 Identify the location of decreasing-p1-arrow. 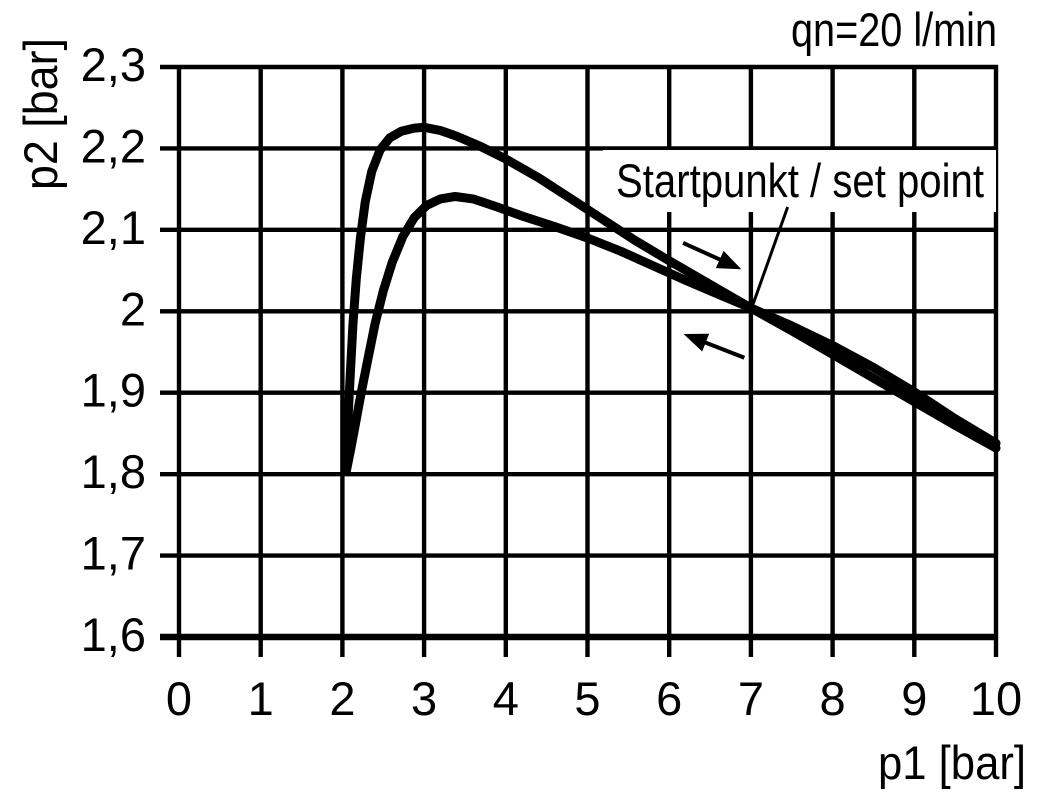
(714, 346).